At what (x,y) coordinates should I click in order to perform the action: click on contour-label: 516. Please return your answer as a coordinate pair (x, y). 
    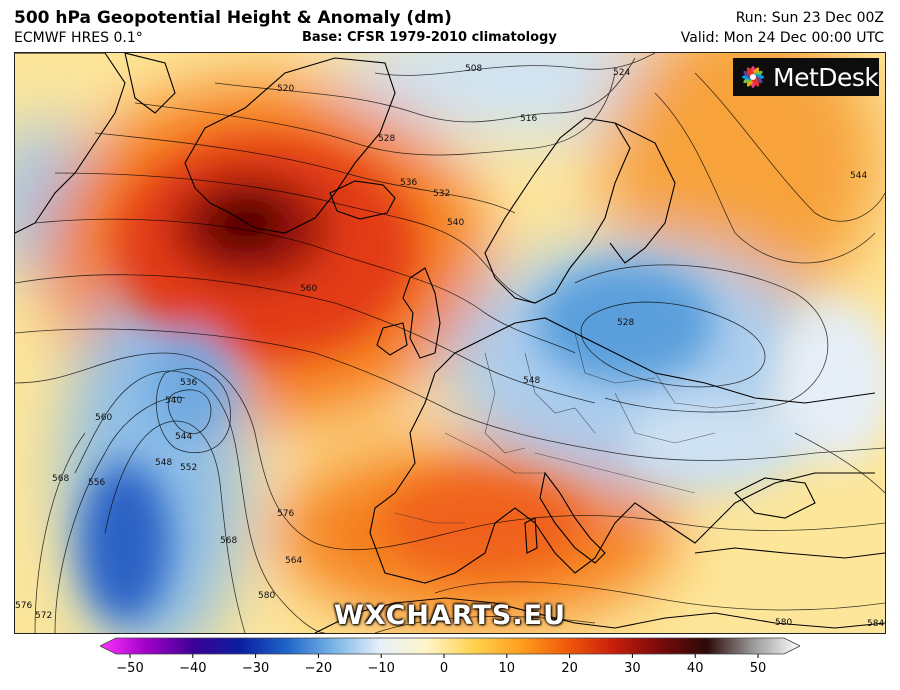
    Looking at the image, I should click on (528, 119).